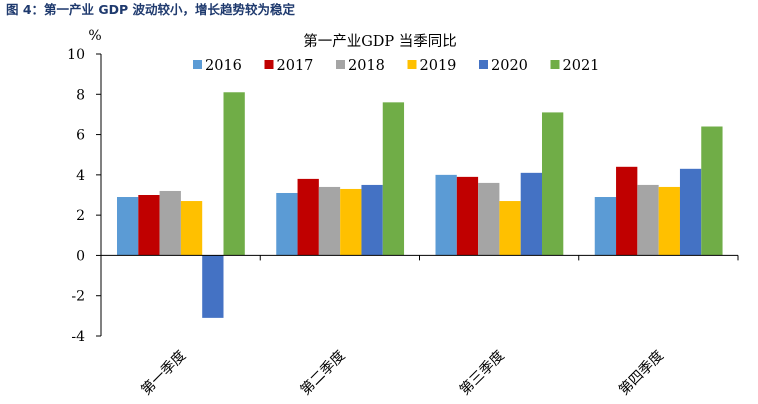  Describe the element at coordinates (581, 66) in the screenshot. I see `legend-label-2021: 2021` at that location.